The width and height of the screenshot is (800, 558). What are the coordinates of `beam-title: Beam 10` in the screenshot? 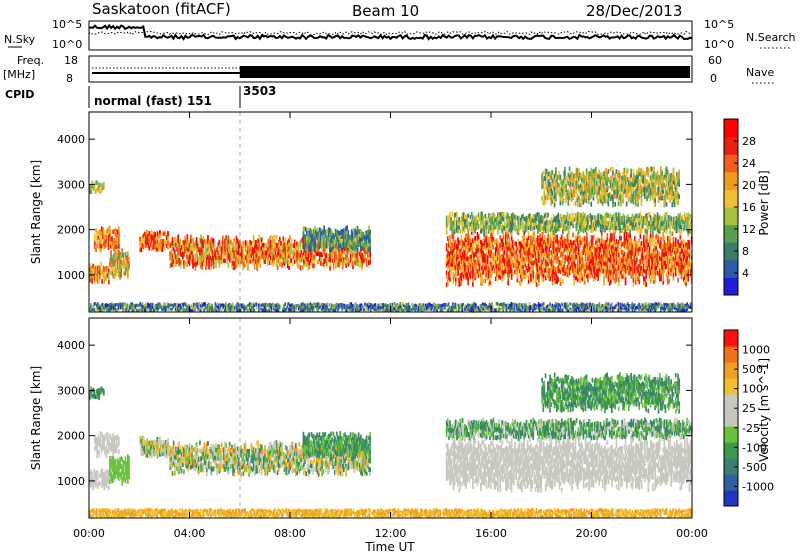 It's located at (385, 11).